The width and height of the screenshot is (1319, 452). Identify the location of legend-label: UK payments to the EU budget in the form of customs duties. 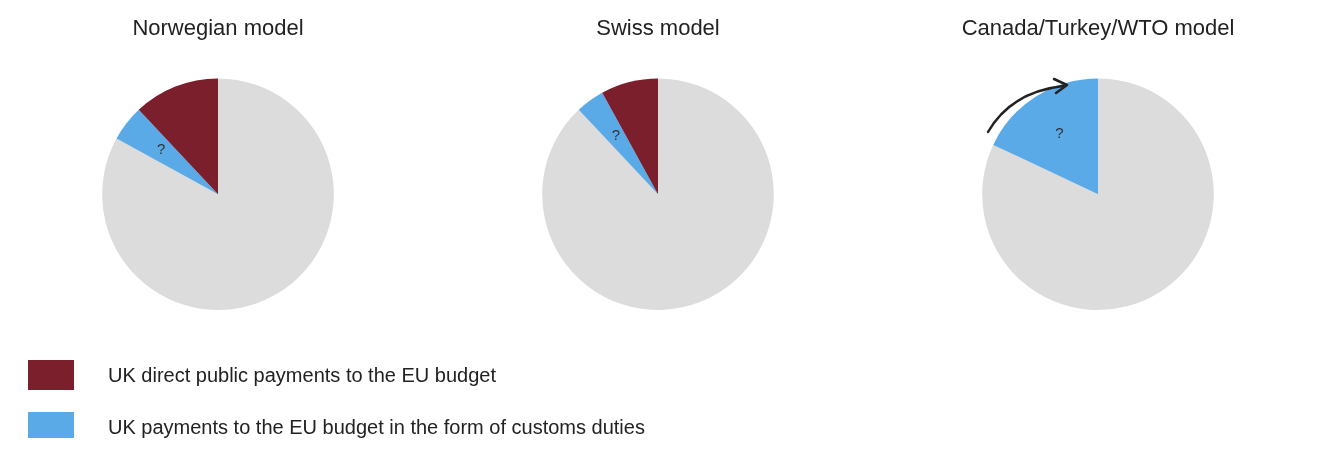
(376, 427).